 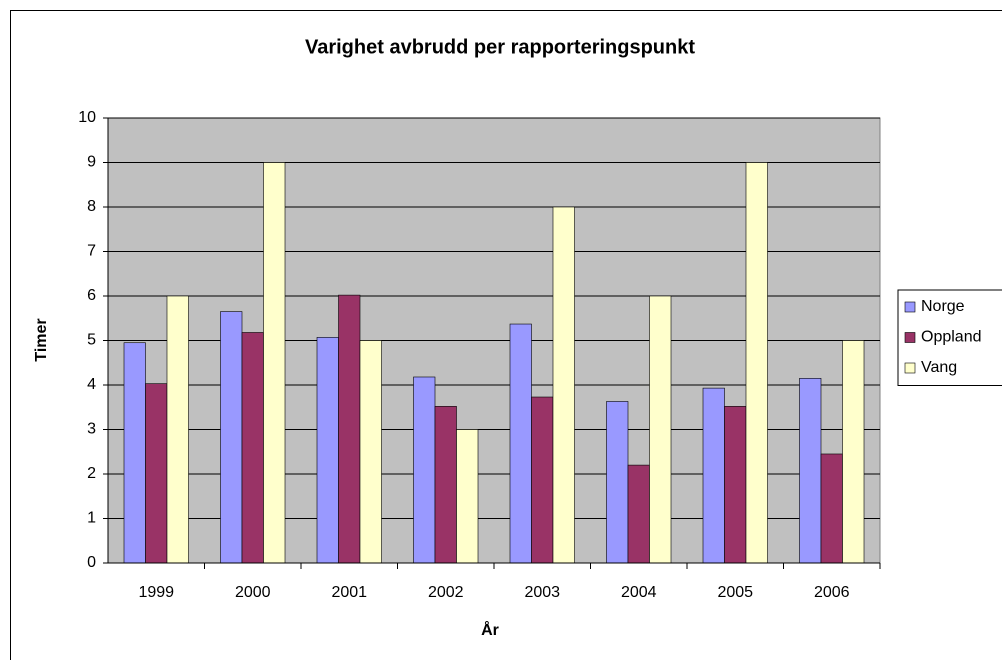 What do you see at coordinates (832, 592) in the screenshot?
I see `x-tick-label: 2006` at bounding box center [832, 592].